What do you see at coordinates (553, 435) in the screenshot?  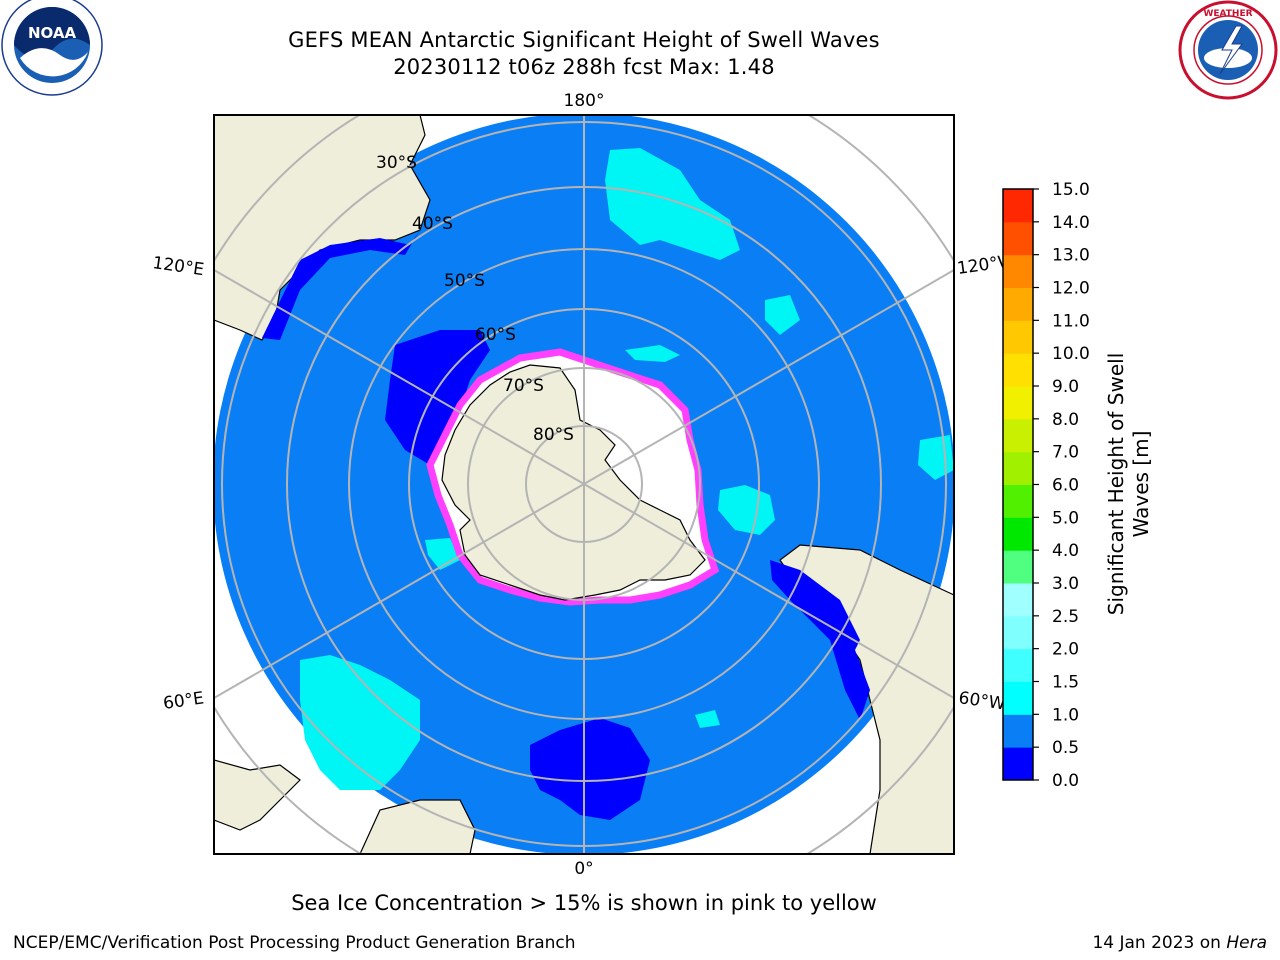 I see `lat-label-80s: 80°S` at bounding box center [553, 435].